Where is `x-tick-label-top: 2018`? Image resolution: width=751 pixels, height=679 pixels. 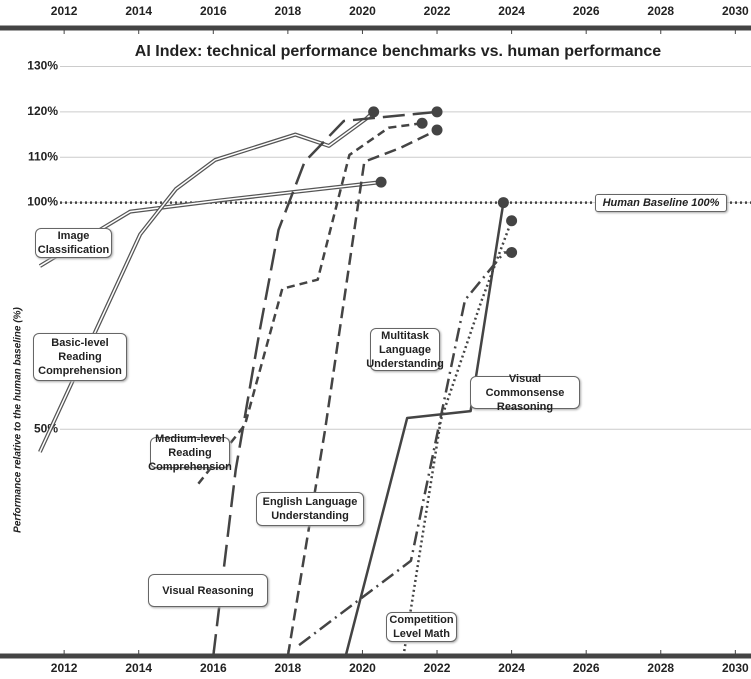
x-tick-label-top: 2018 is located at coordinates (288, 11).